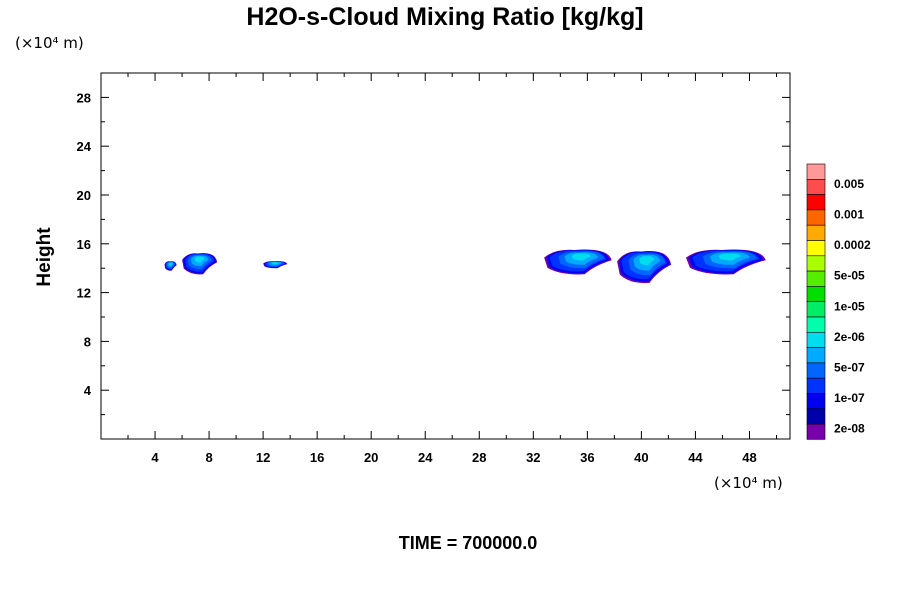 This screenshot has height=600, width=900. Describe the element at coordinates (533, 457) in the screenshot. I see `x-tick-label: 32` at that location.